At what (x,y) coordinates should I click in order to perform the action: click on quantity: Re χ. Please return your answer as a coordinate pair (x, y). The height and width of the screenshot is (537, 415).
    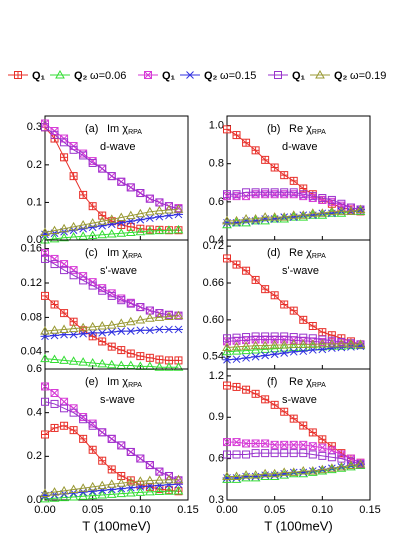
    Looking at the image, I should click on (300, 382).